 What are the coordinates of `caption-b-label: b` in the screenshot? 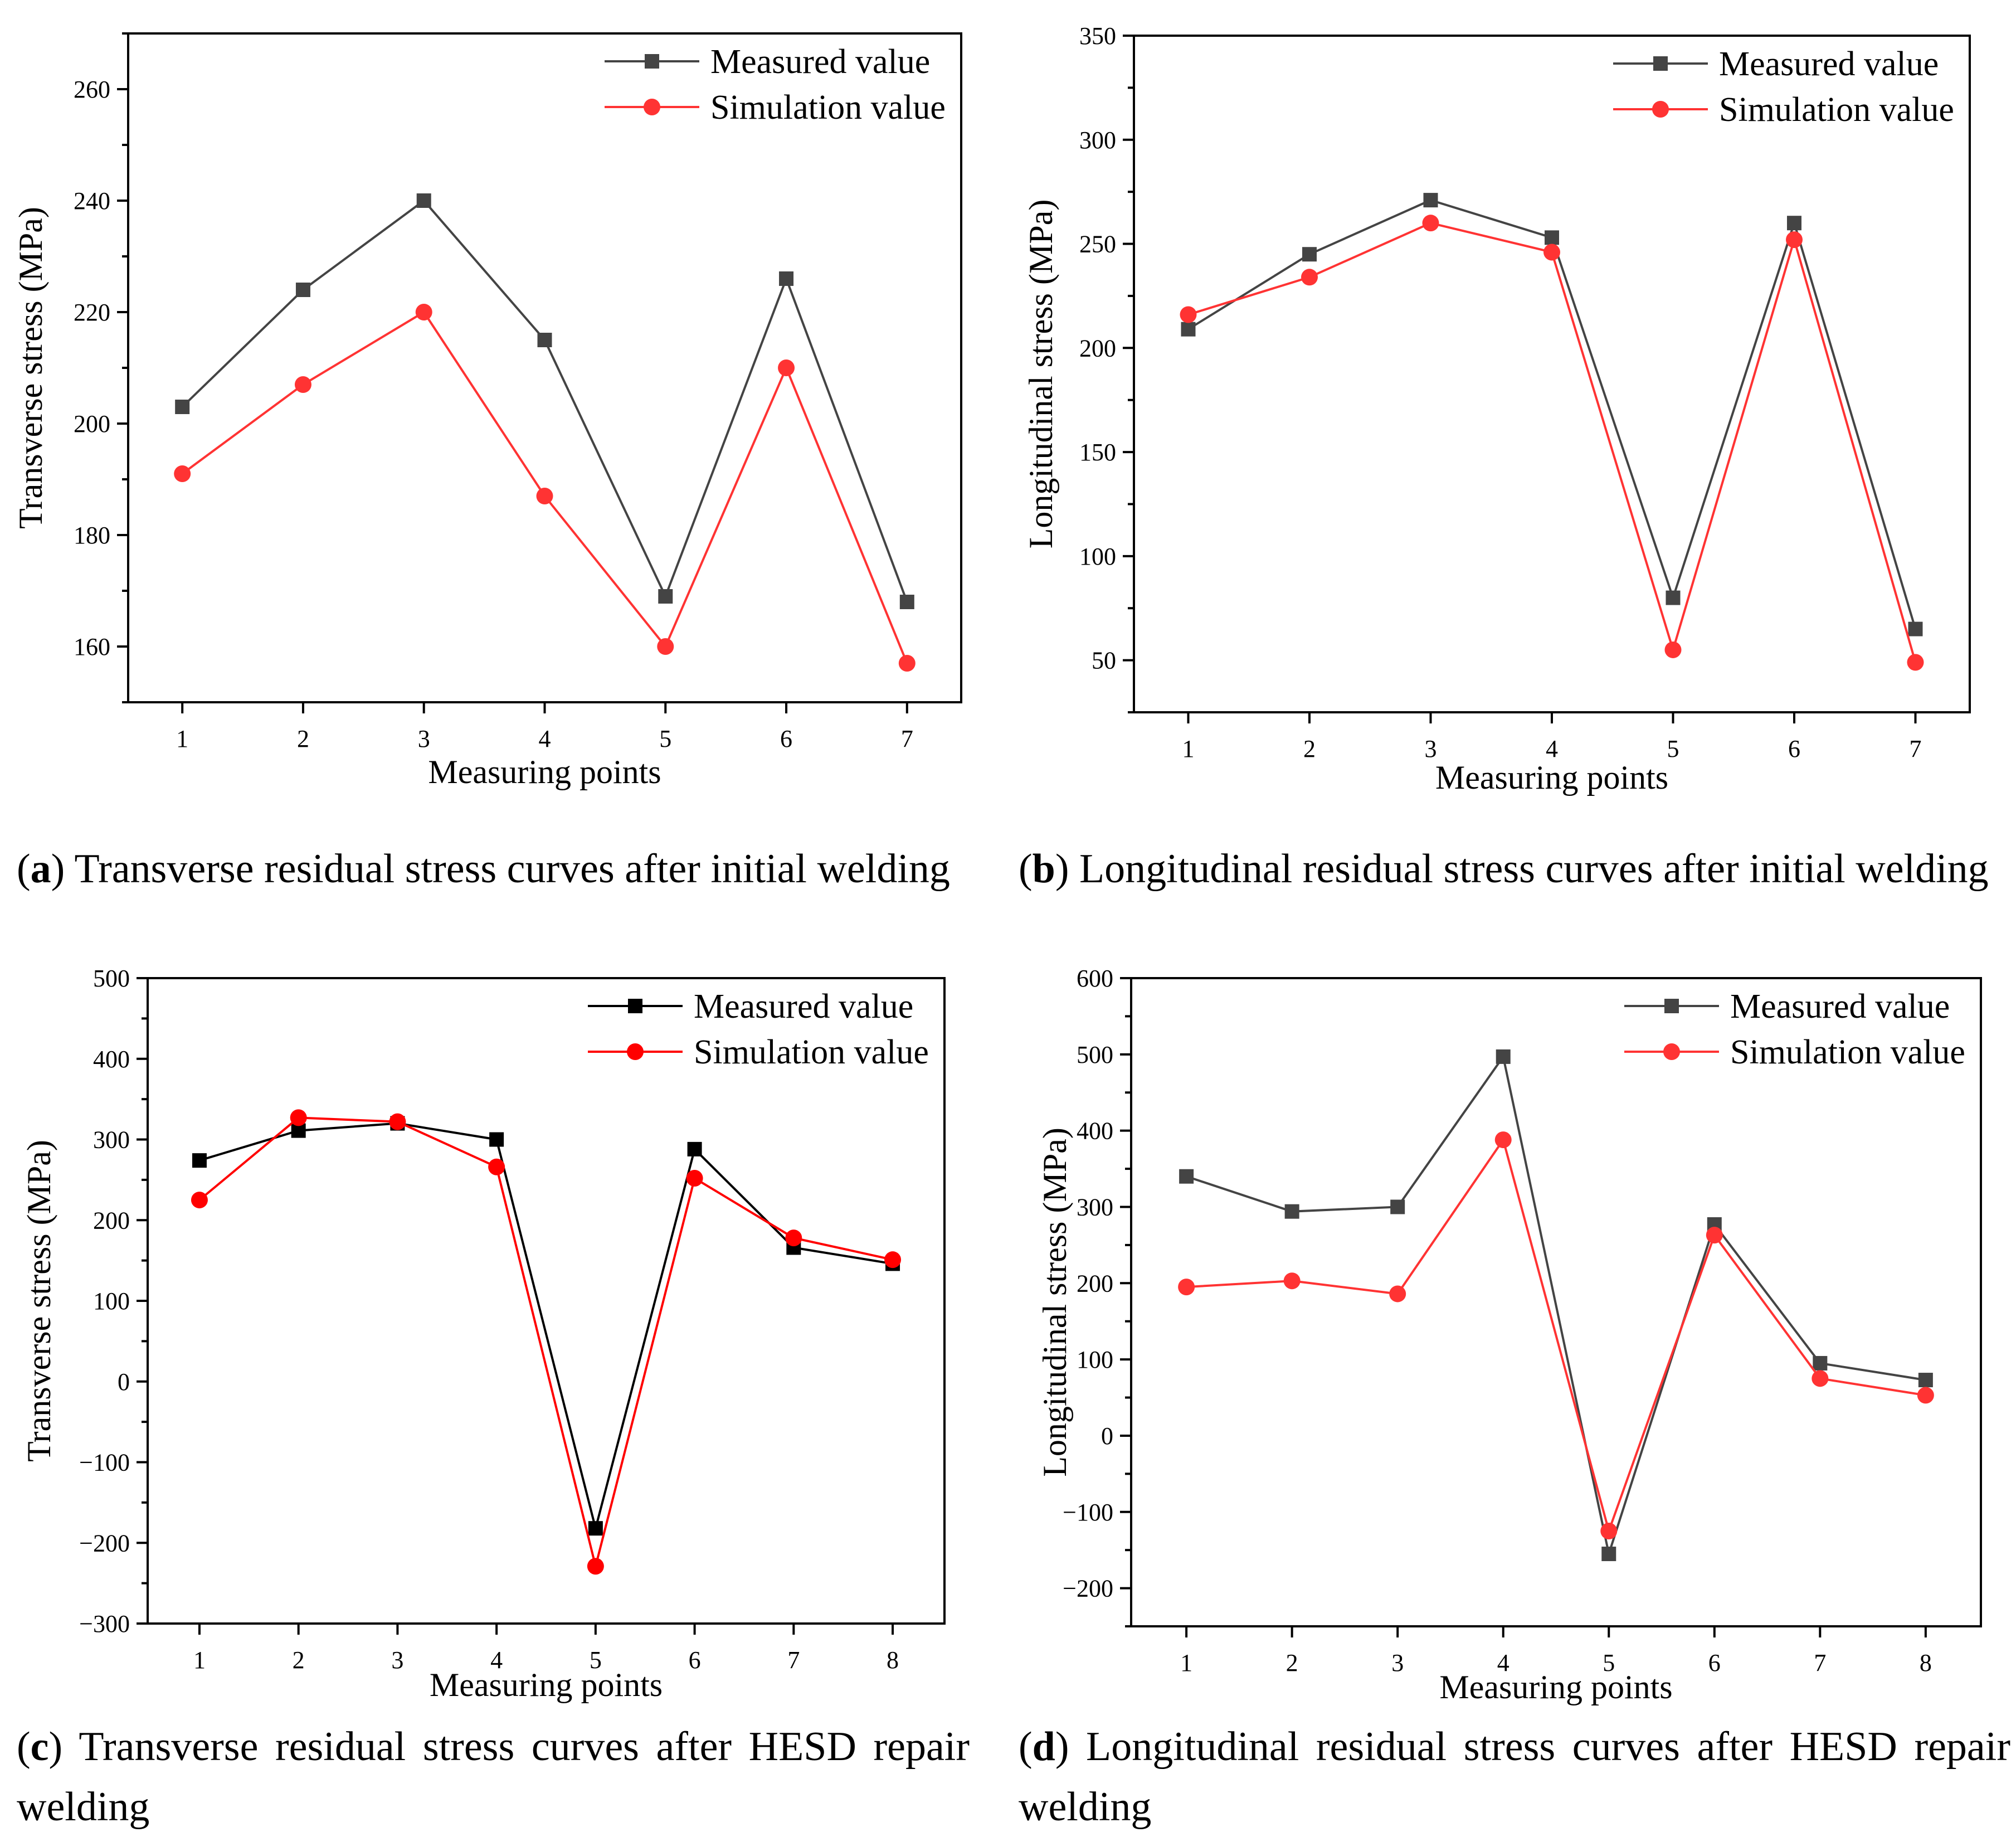 It's located at (1043, 869).